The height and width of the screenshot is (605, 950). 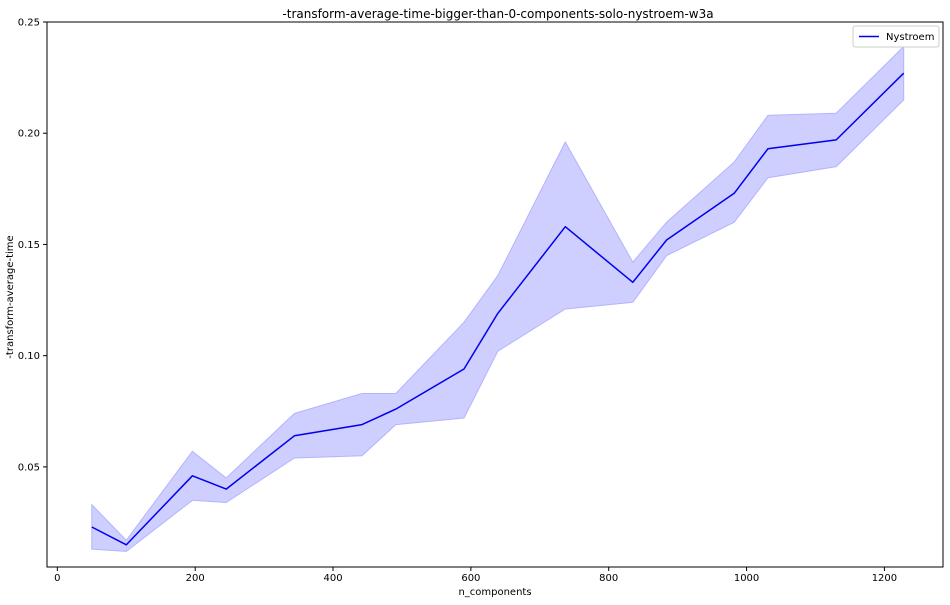 I want to click on legend: Nystroem, so click(x=896, y=36).